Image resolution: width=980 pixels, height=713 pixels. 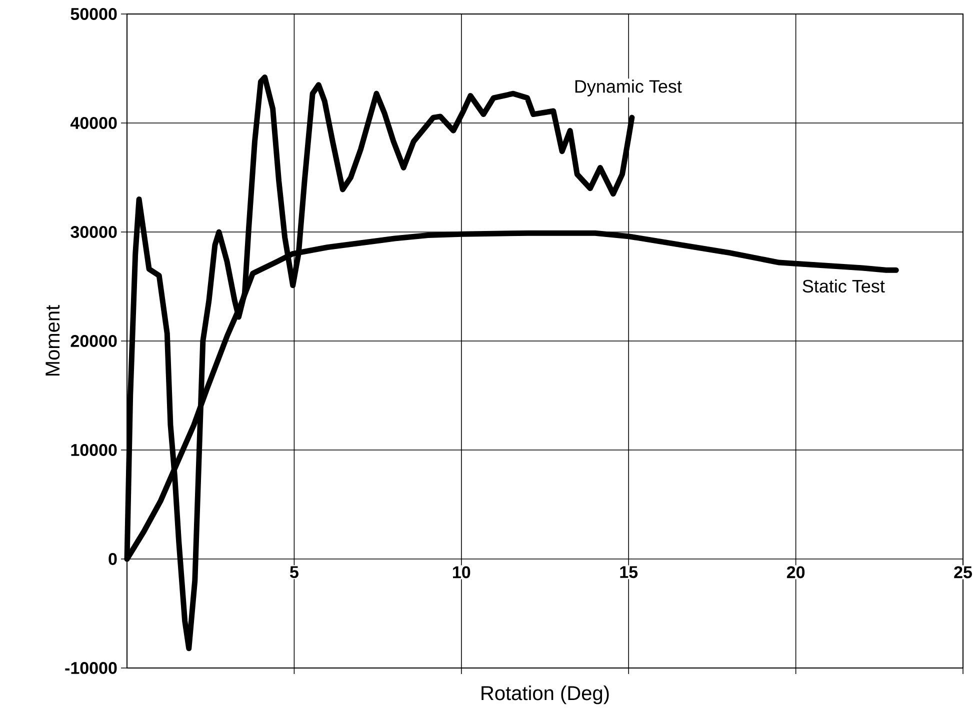 What do you see at coordinates (93, 14) in the screenshot?
I see `y-tick-label: 50000` at bounding box center [93, 14].